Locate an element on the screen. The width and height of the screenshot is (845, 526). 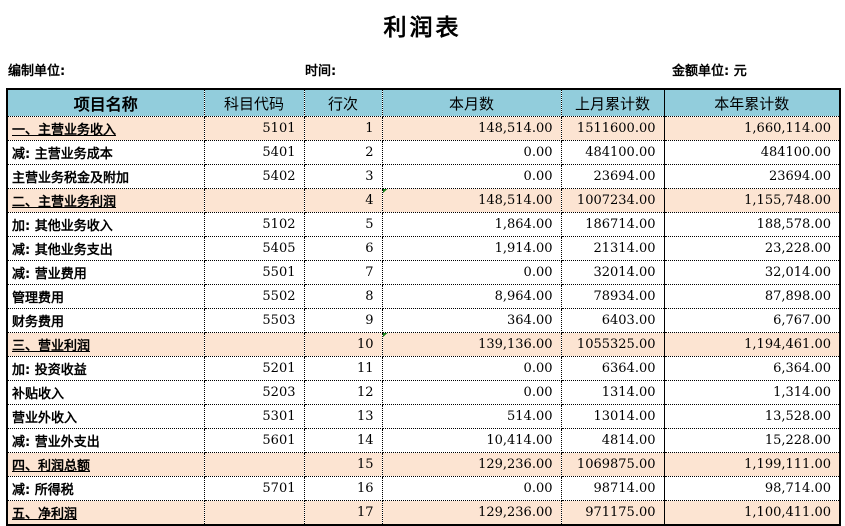
account-code-cell: 5301 is located at coordinates (254, 416).